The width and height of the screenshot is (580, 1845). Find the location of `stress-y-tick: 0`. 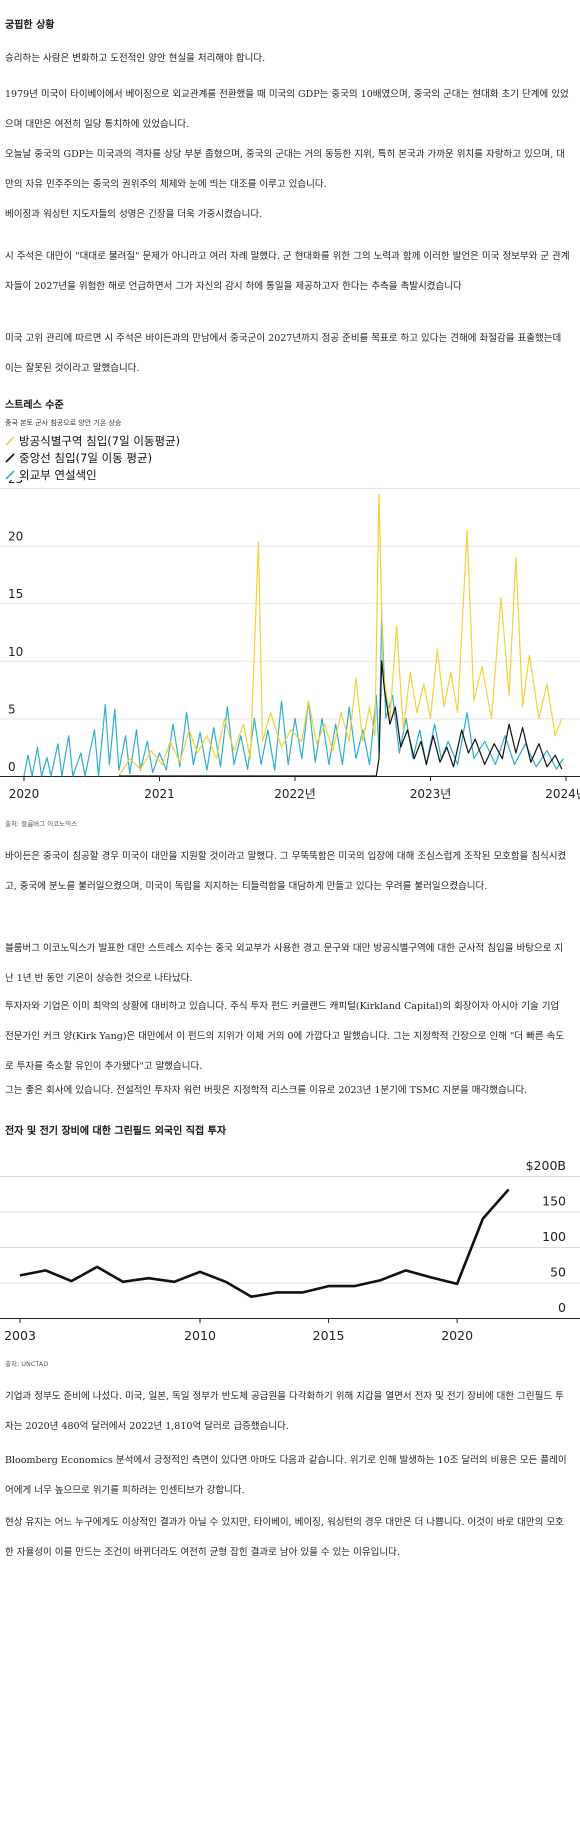

stress-y-tick: 0 is located at coordinates (12, 767).